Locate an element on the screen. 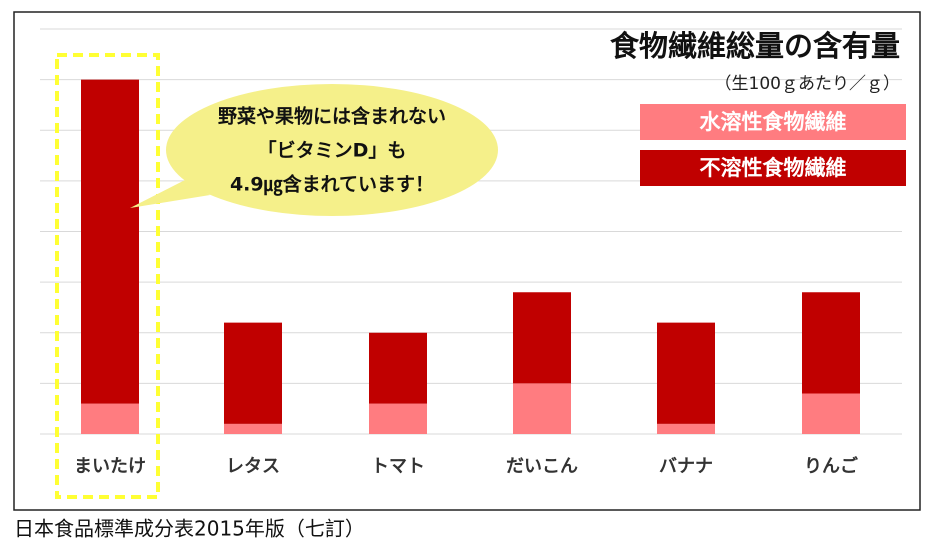  callout-text: 野菜や果物には含まれない is located at coordinates (332, 116).